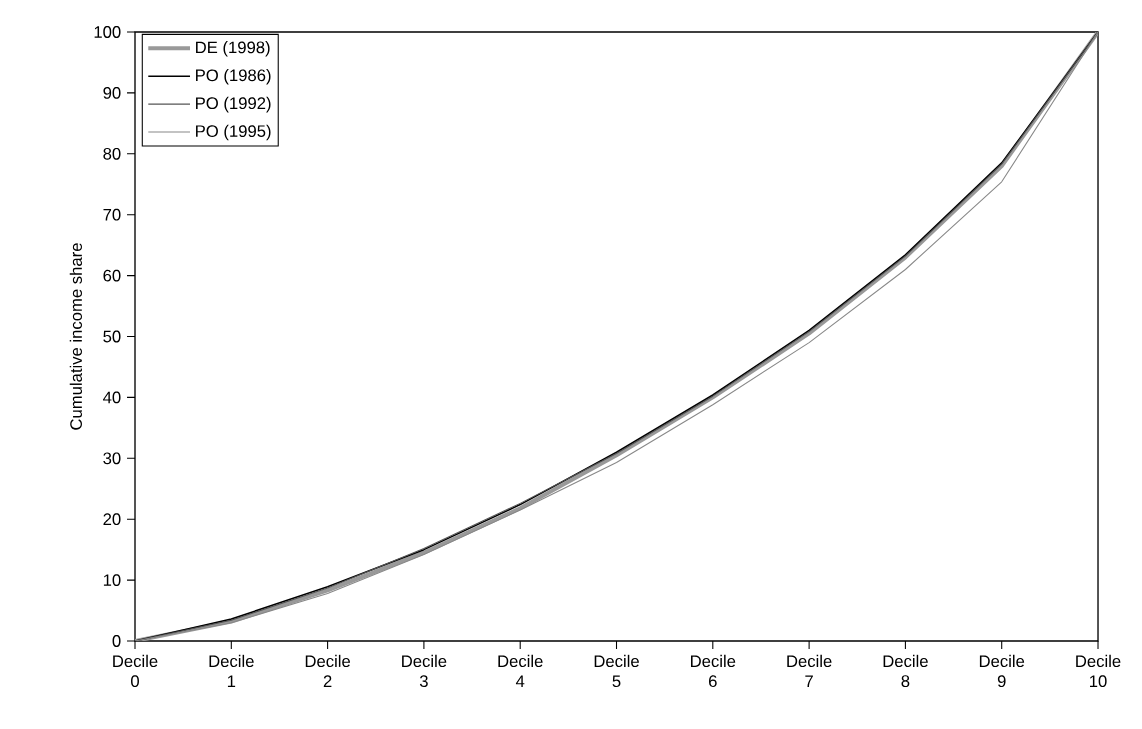 This screenshot has height=729, width=1142. Describe the element at coordinates (112, 458) in the screenshot. I see `y-tick-label: 30` at that location.